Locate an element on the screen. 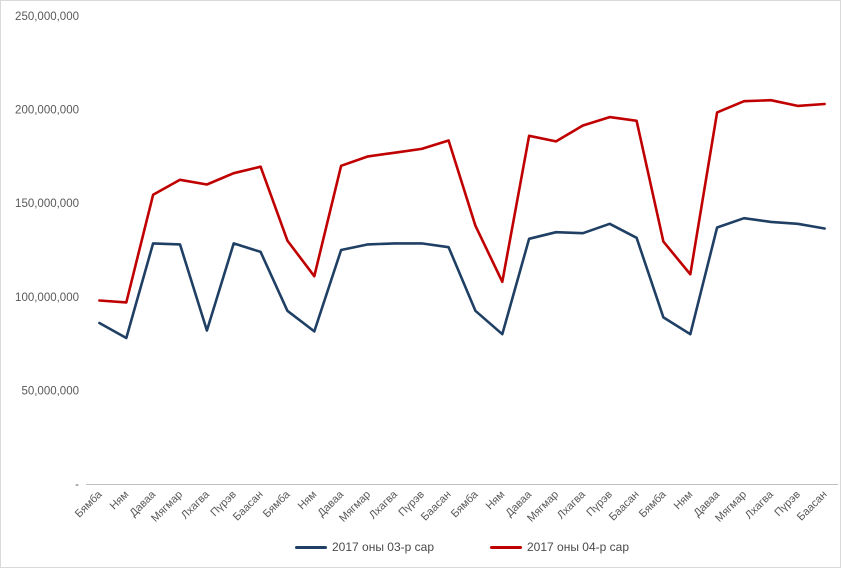  y-axis-tick-label: 50,000,000 is located at coordinates (50, 391).